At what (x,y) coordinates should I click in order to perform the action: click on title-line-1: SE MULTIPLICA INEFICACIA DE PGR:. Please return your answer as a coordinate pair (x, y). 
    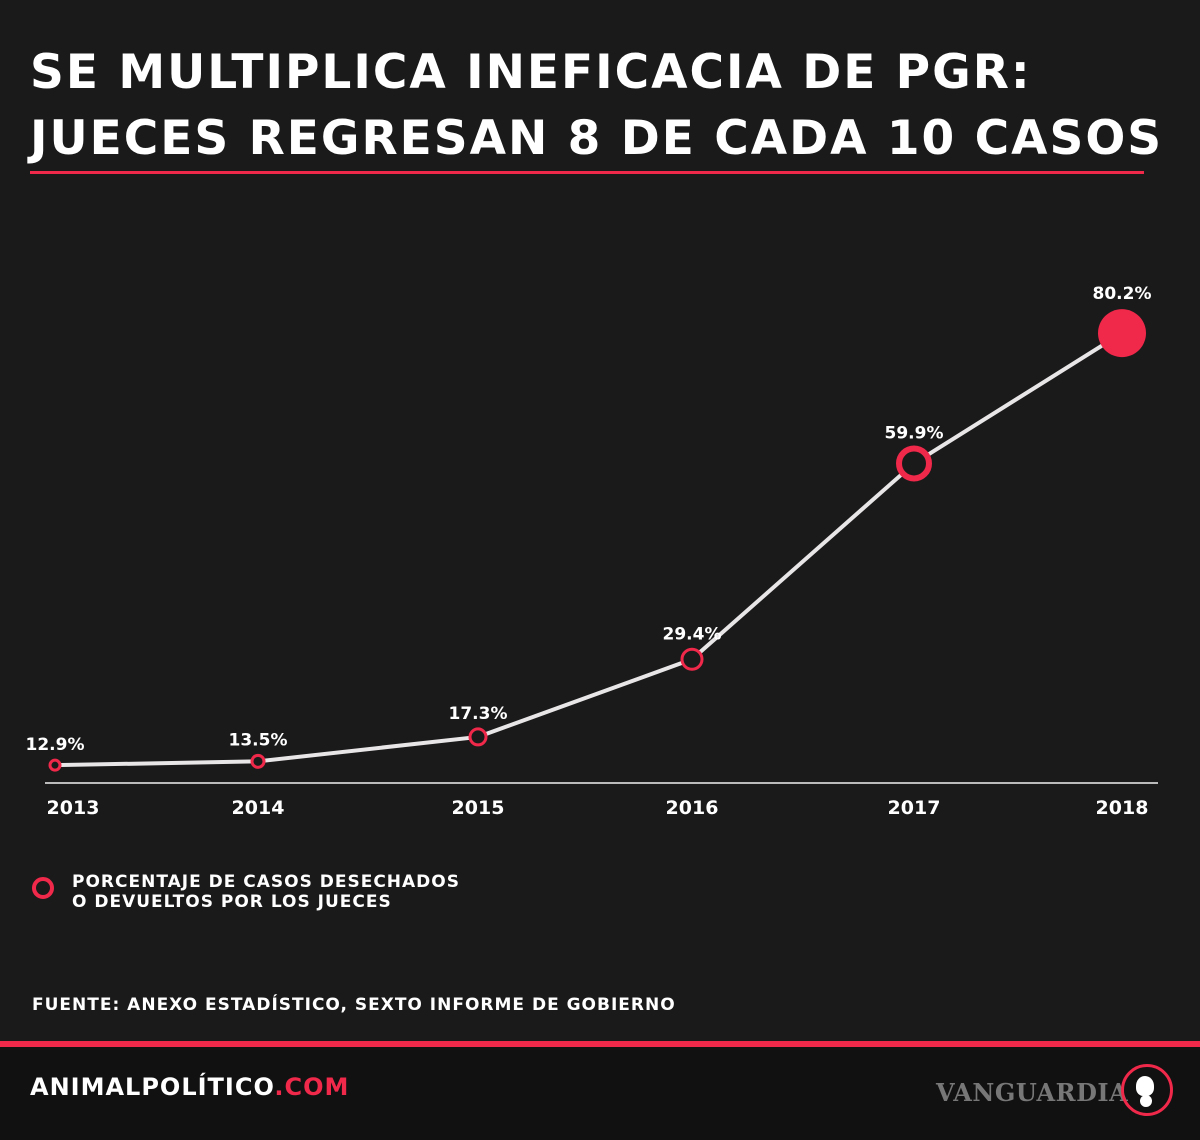
    Looking at the image, I should click on (531, 72).